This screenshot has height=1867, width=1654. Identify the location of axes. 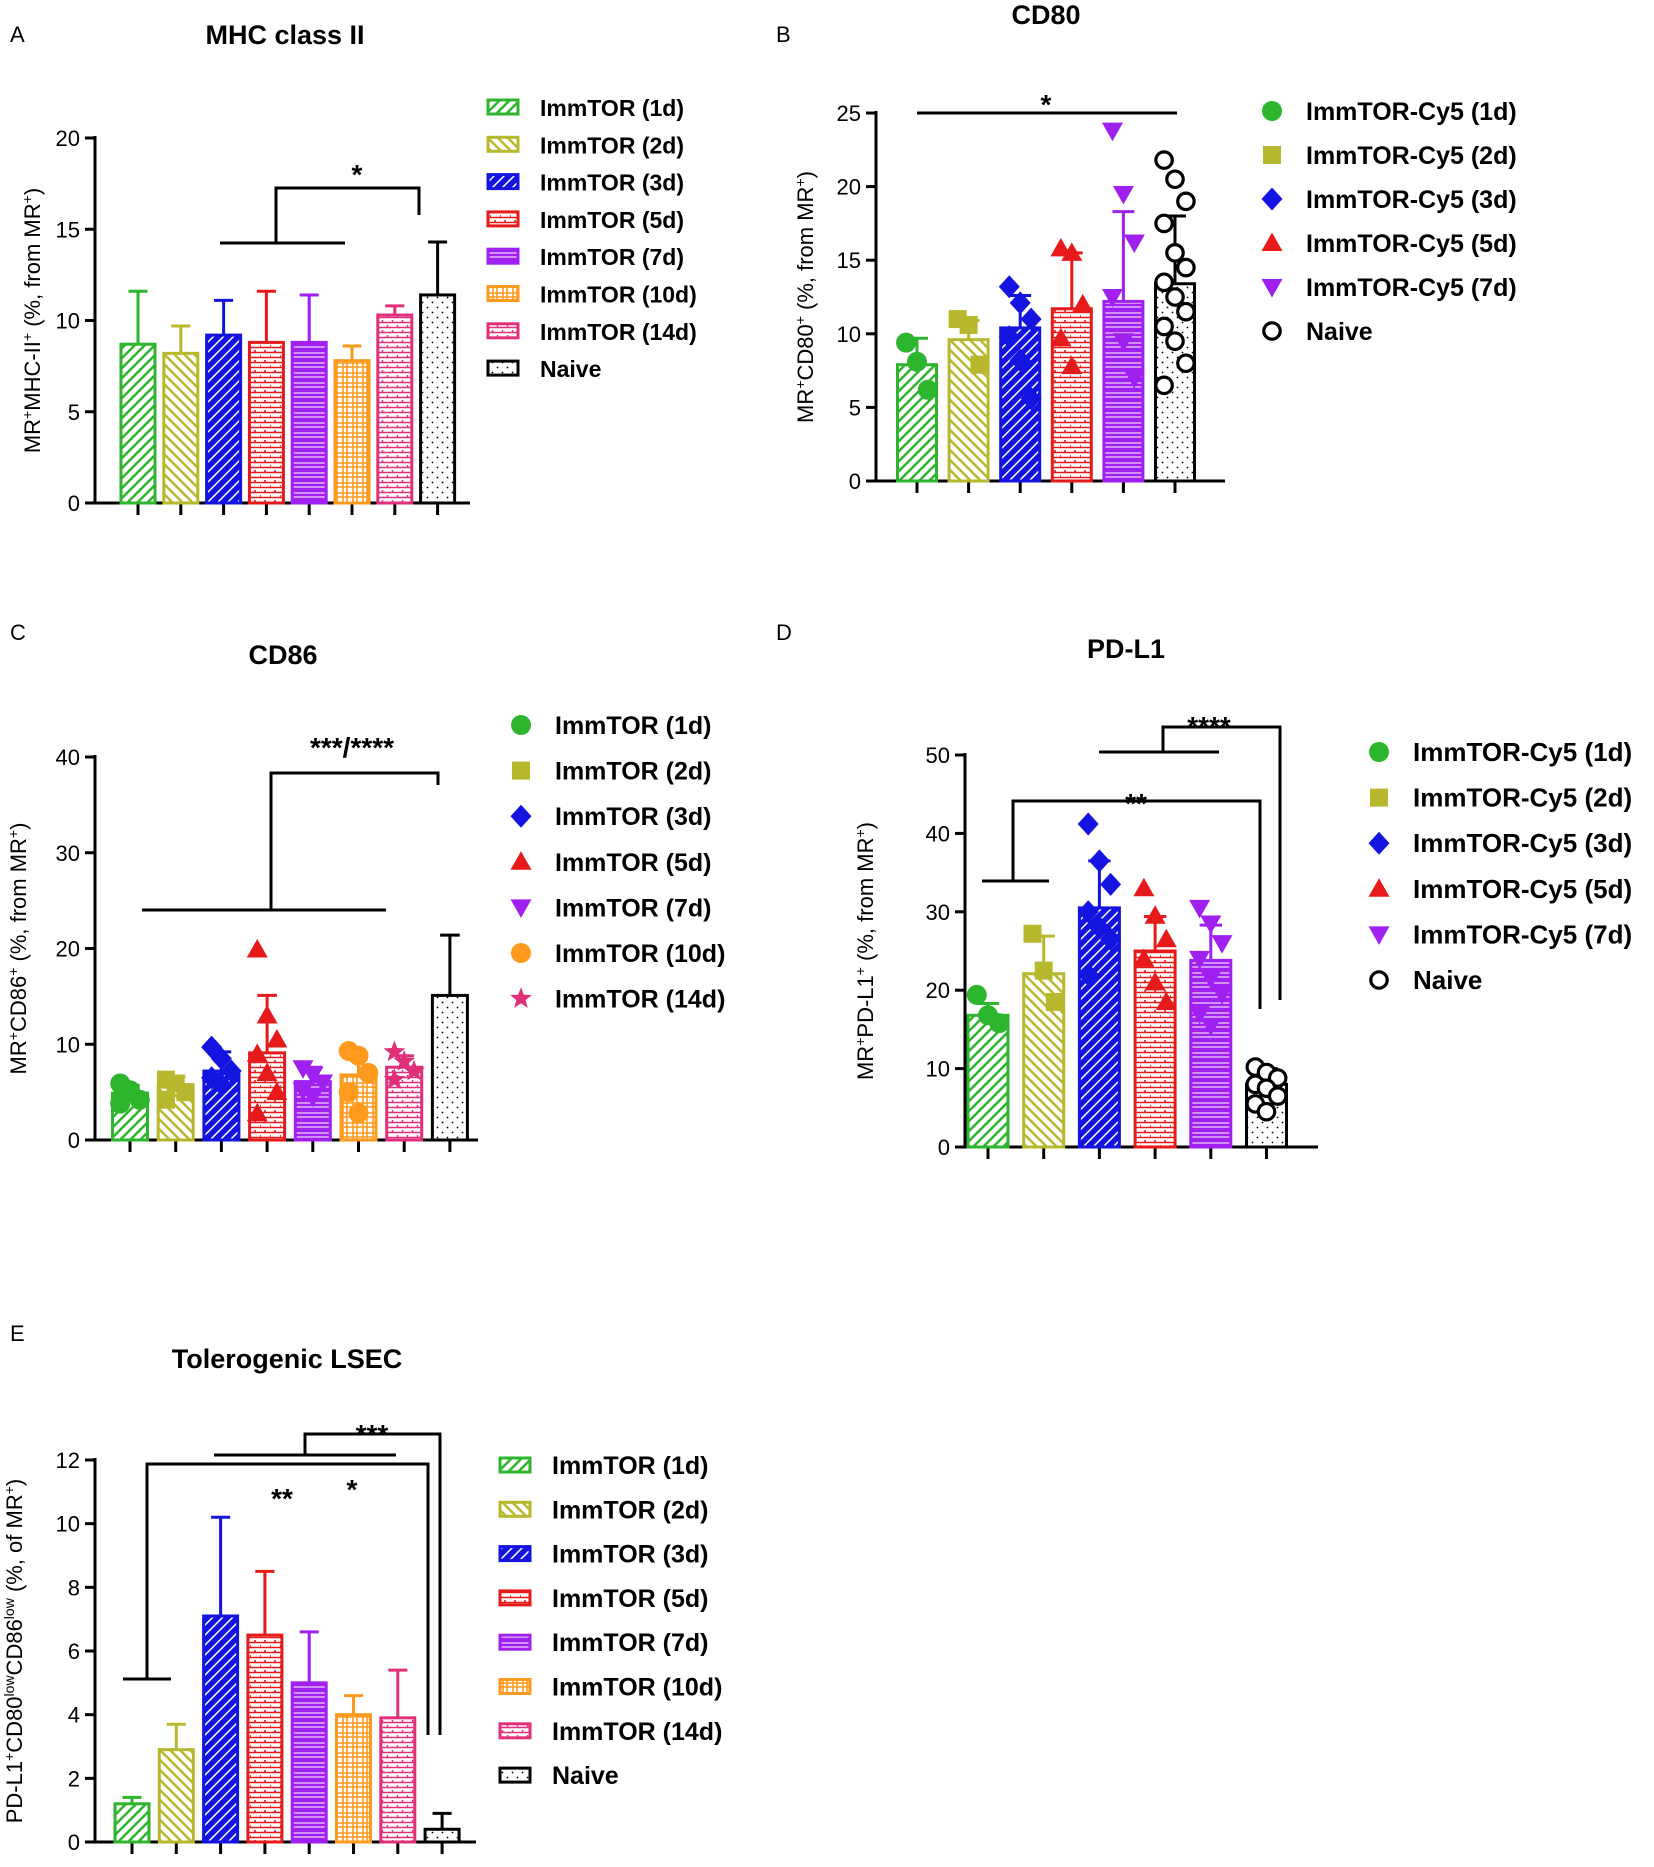
(284, 1651).